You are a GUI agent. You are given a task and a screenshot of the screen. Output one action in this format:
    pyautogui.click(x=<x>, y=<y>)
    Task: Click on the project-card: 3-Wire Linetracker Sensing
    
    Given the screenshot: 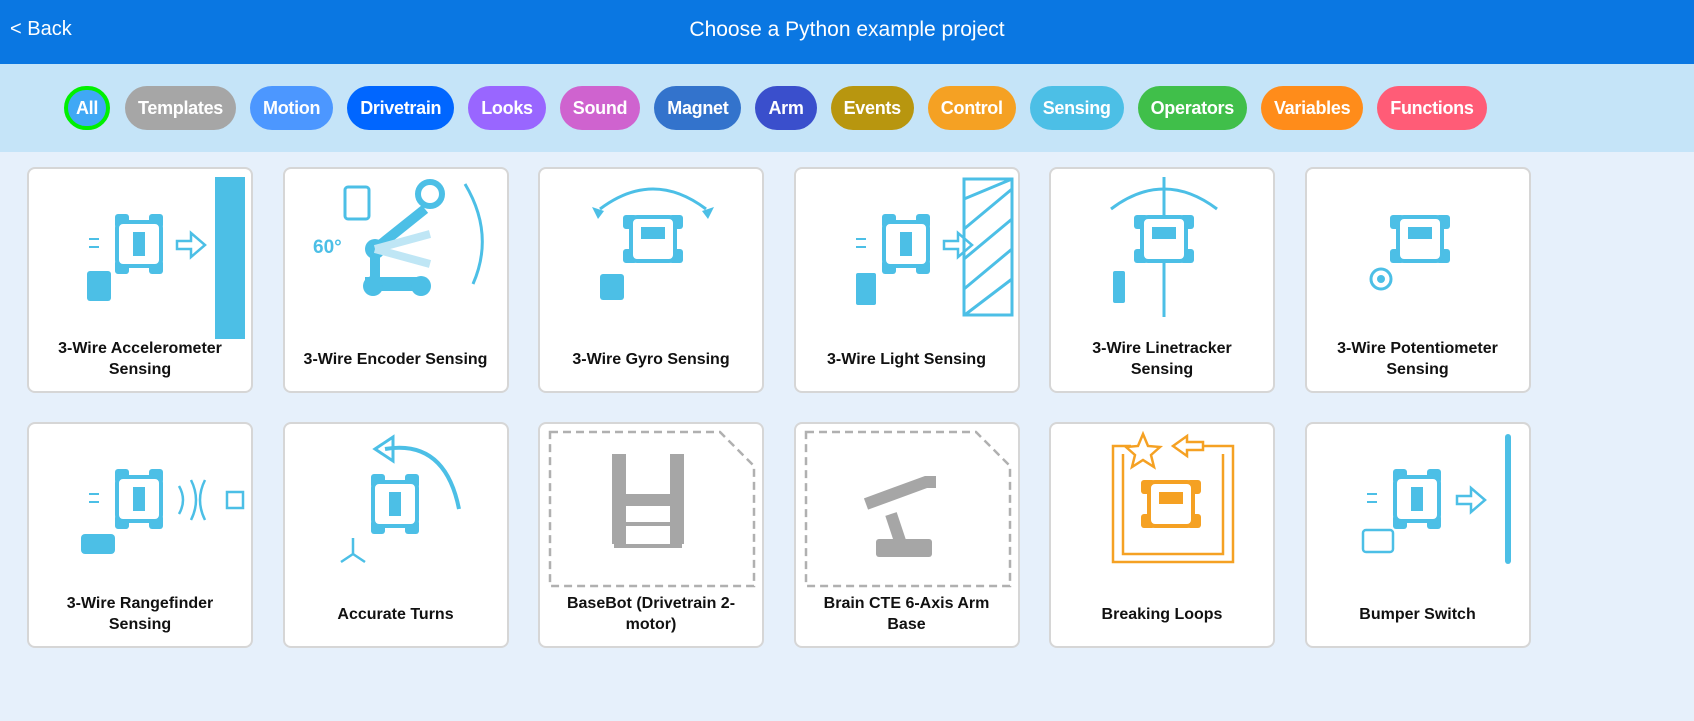 What is the action you would take?
    pyautogui.click(x=1162, y=280)
    